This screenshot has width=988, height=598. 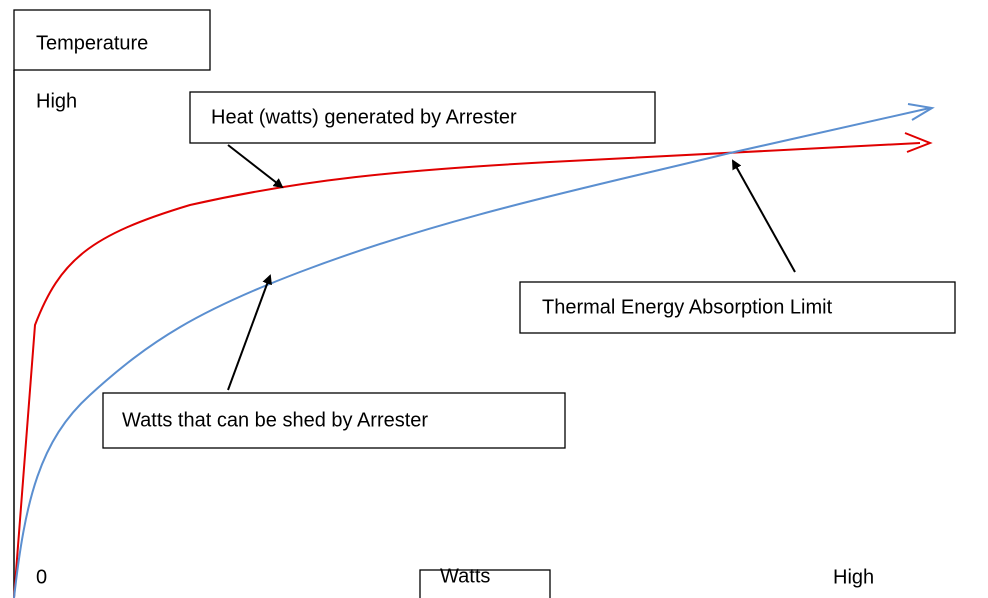 I want to click on limit-pointer, so click(x=764, y=216).